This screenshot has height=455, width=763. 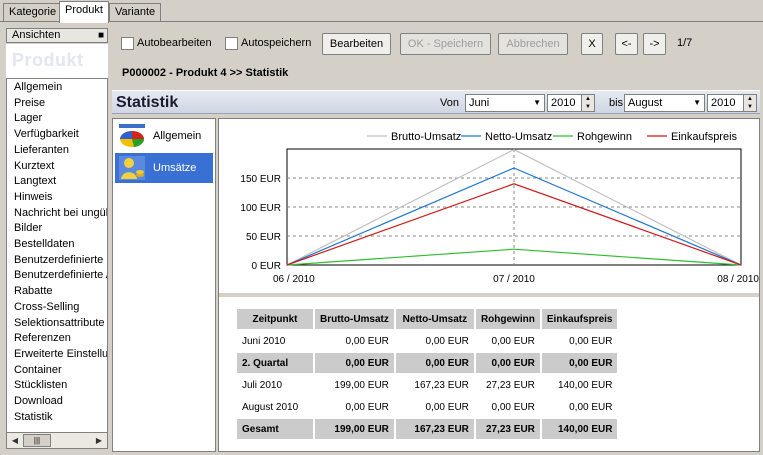 I want to click on tab-produkt: Produkt, so click(x=84, y=12).